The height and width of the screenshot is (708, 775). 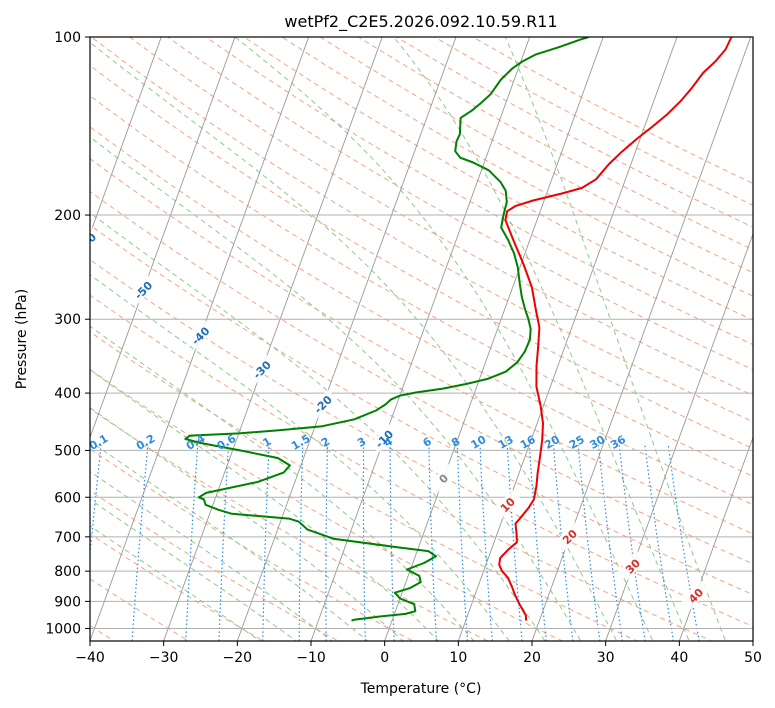 I want to click on mixing-ratio-labels: 0.1 0.2 0.4 0.6 1 1.5 2 3 4 6 8 10 13 16 20 25 30 36, so click(x=359, y=442).